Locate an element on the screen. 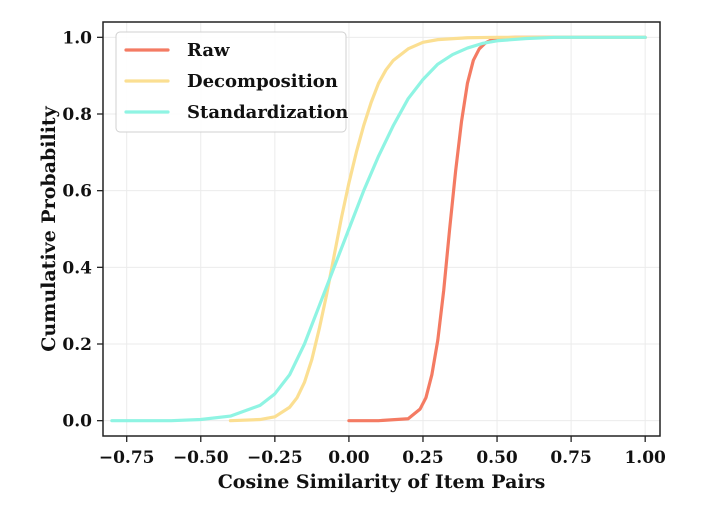 The height and width of the screenshot is (507, 715). y-tick-label: 0.2 is located at coordinates (77, 345).